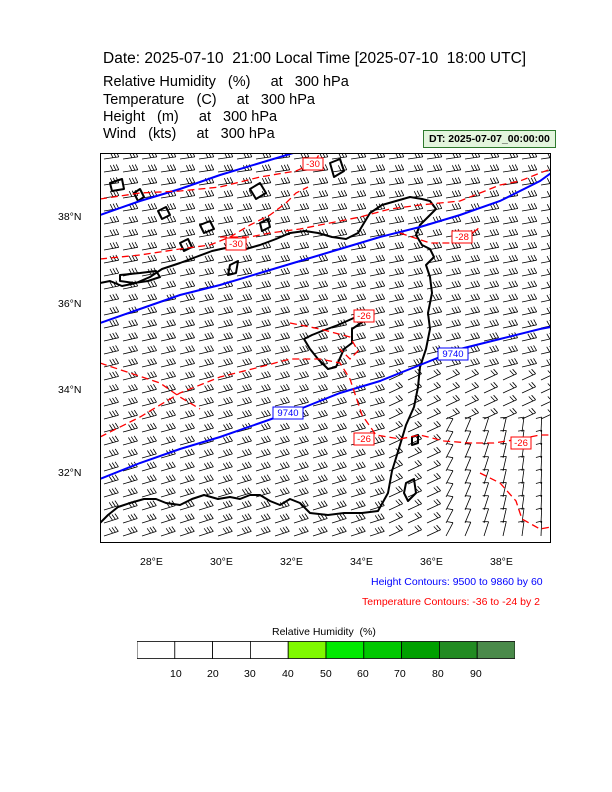 This screenshot has width=612, height=792. Describe the element at coordinates (495, 650) in the screenshot. I see `colorbar-cell` at that location.